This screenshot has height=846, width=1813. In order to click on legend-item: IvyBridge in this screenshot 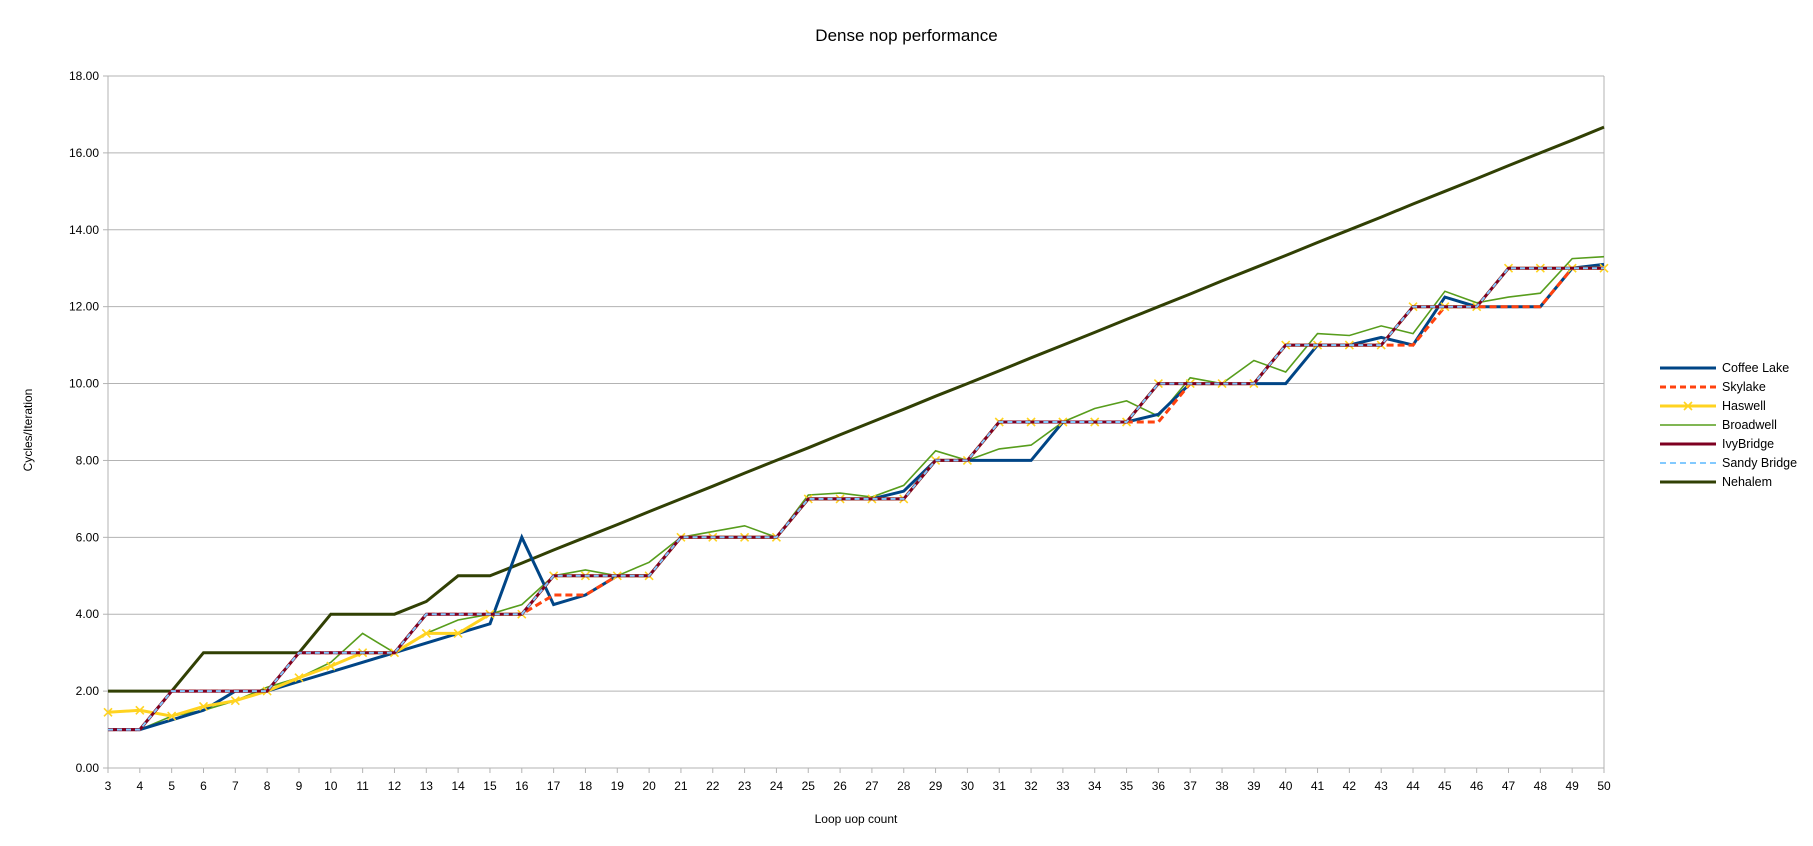, I will do `click(1727, 443)`.